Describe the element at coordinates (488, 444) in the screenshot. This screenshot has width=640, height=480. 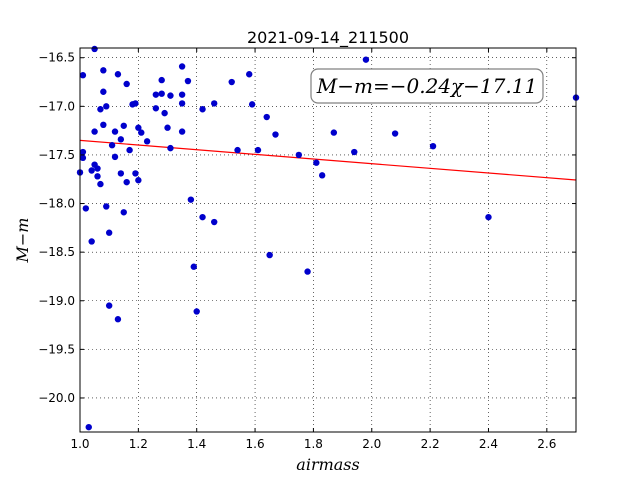
I see `x-tick-label: 2.4` at that location.